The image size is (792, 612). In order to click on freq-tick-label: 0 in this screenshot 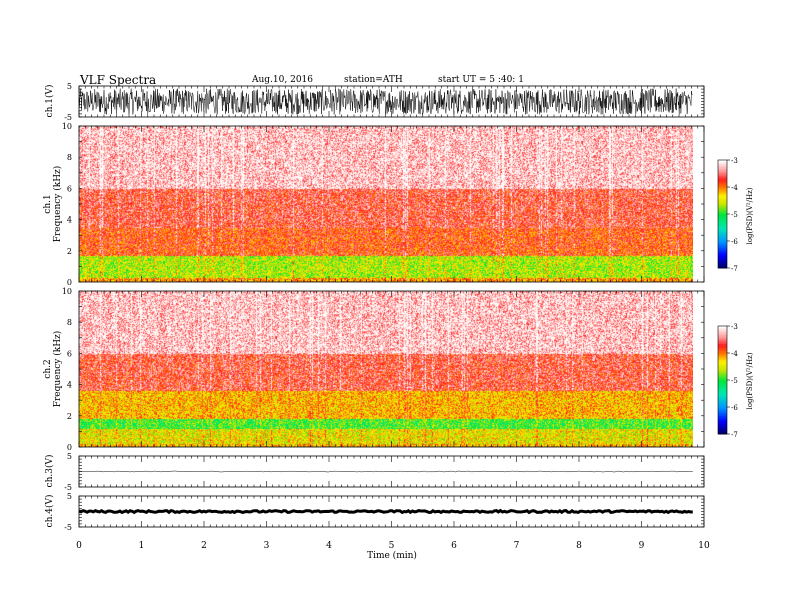, I will do `click(69, 282)`.